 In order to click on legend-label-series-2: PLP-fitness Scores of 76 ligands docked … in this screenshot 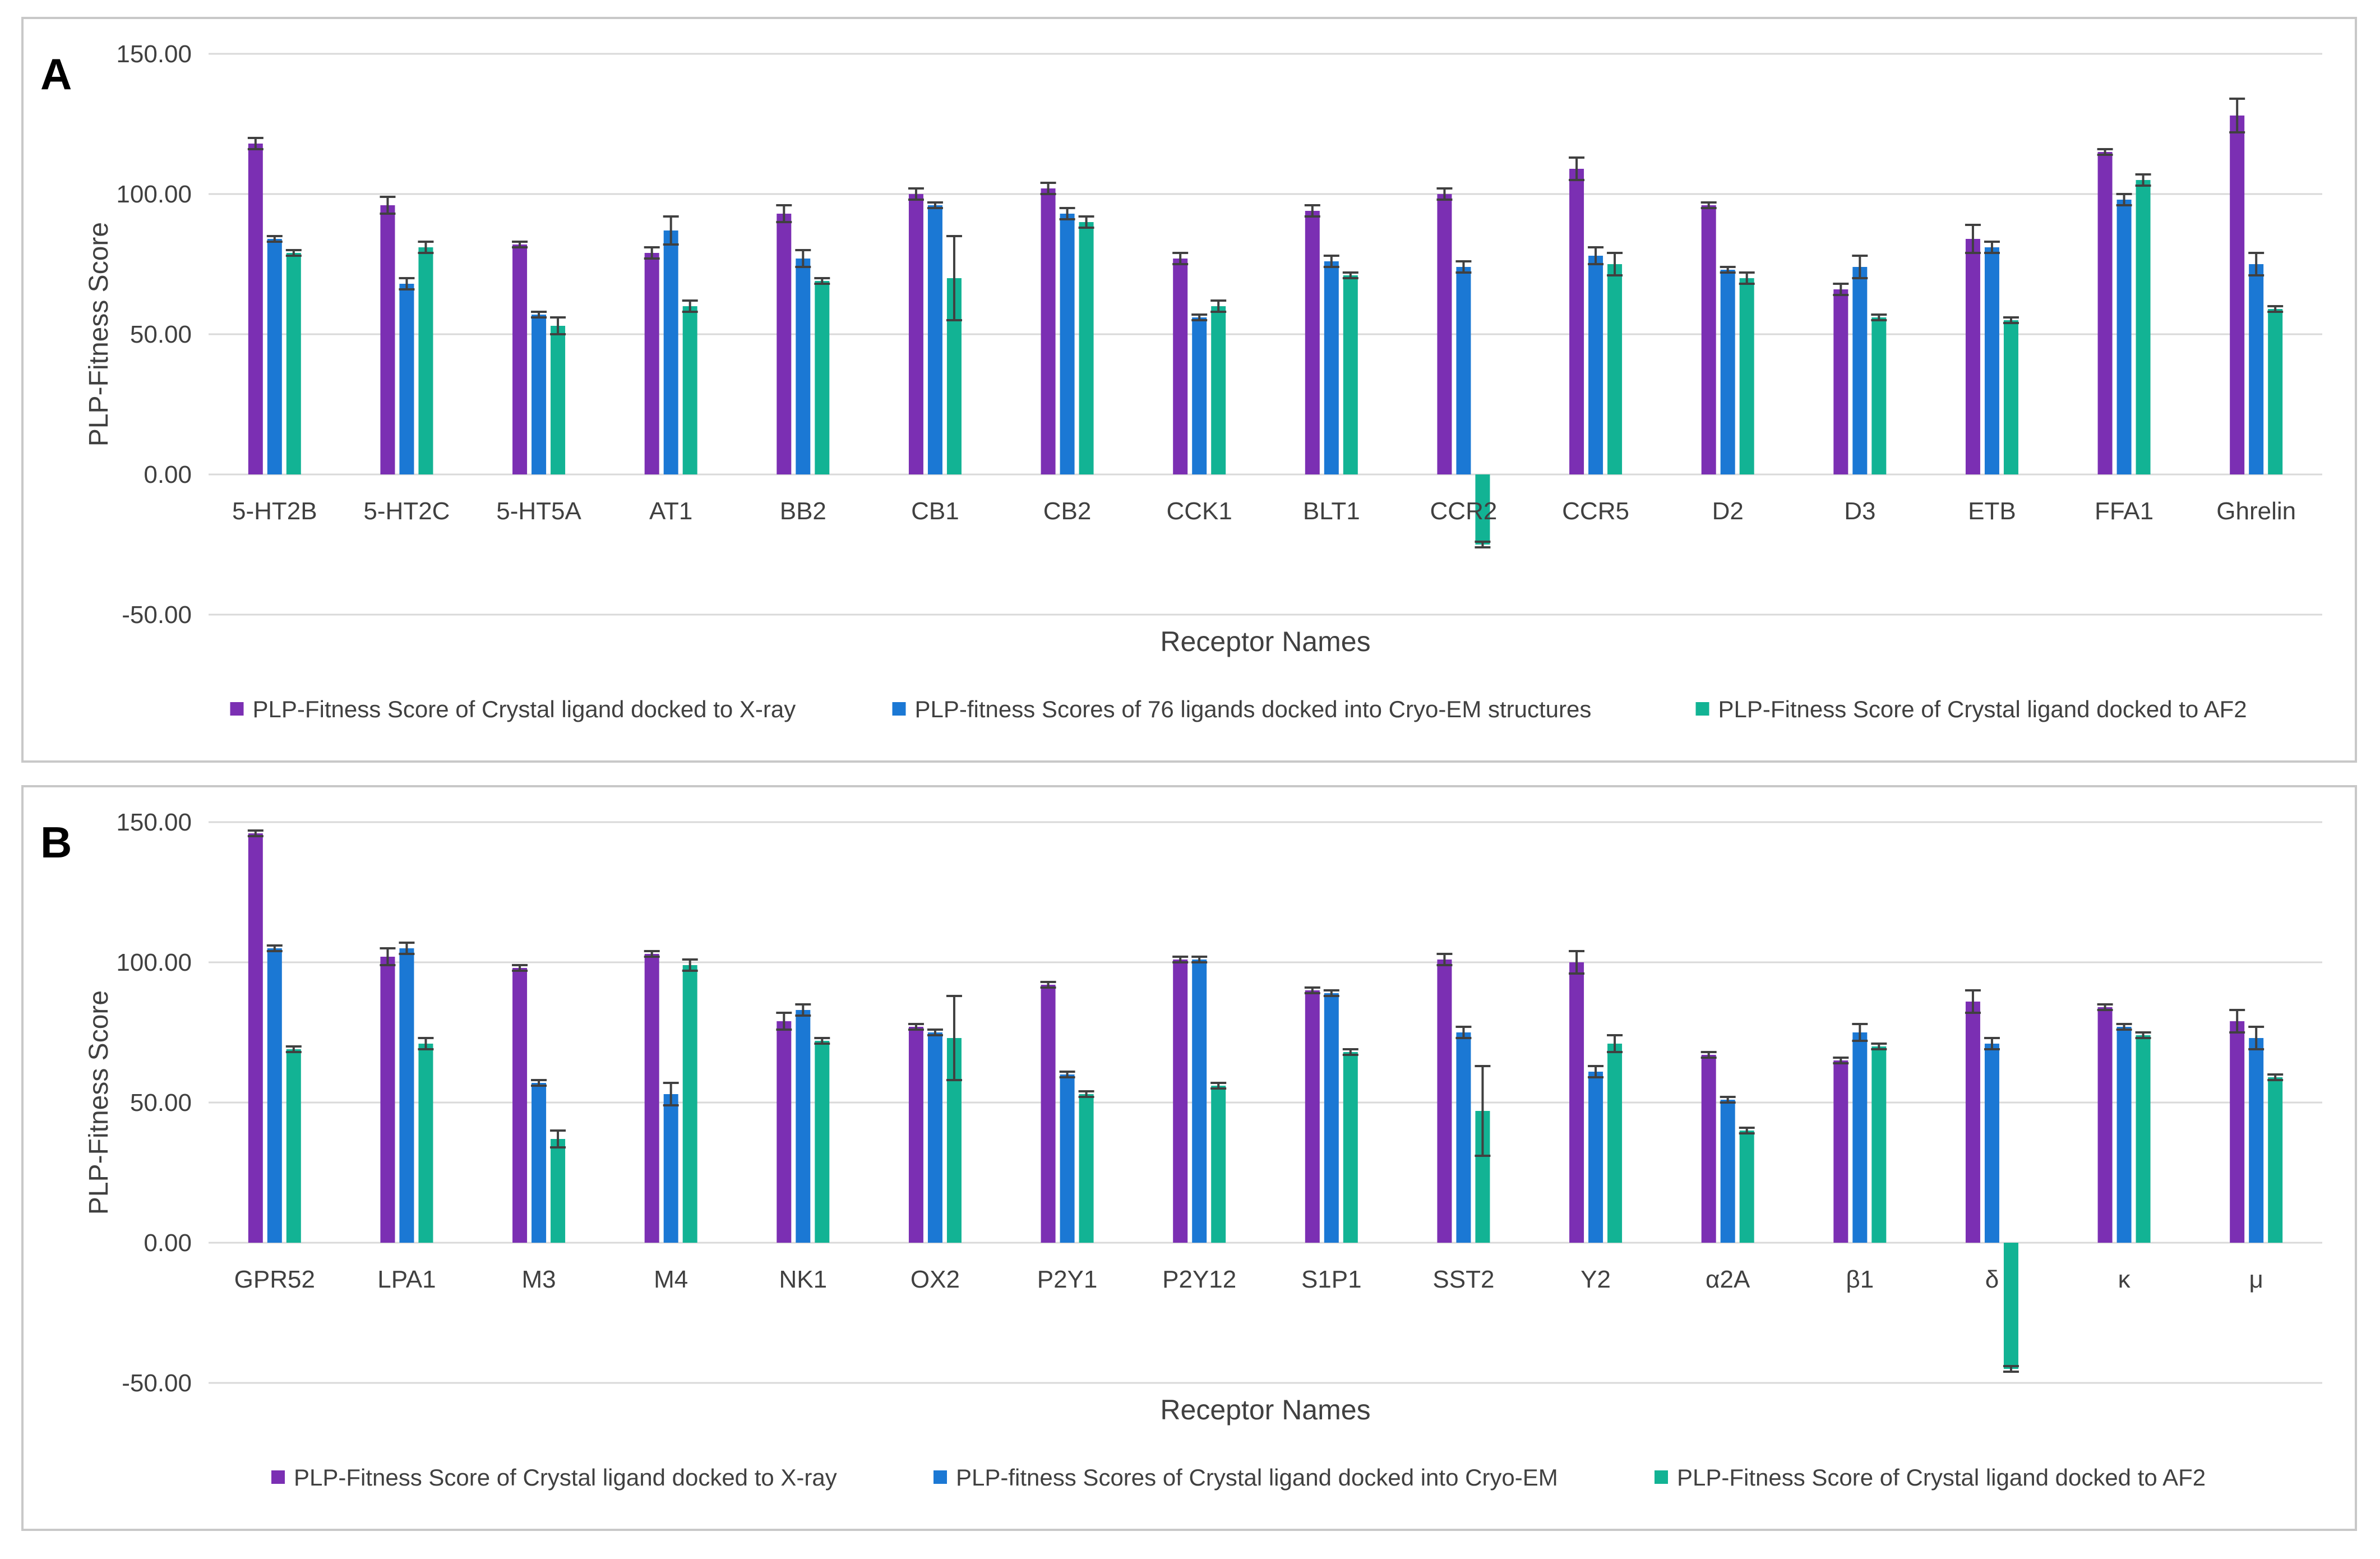, I will do `click(1253, 709)`.